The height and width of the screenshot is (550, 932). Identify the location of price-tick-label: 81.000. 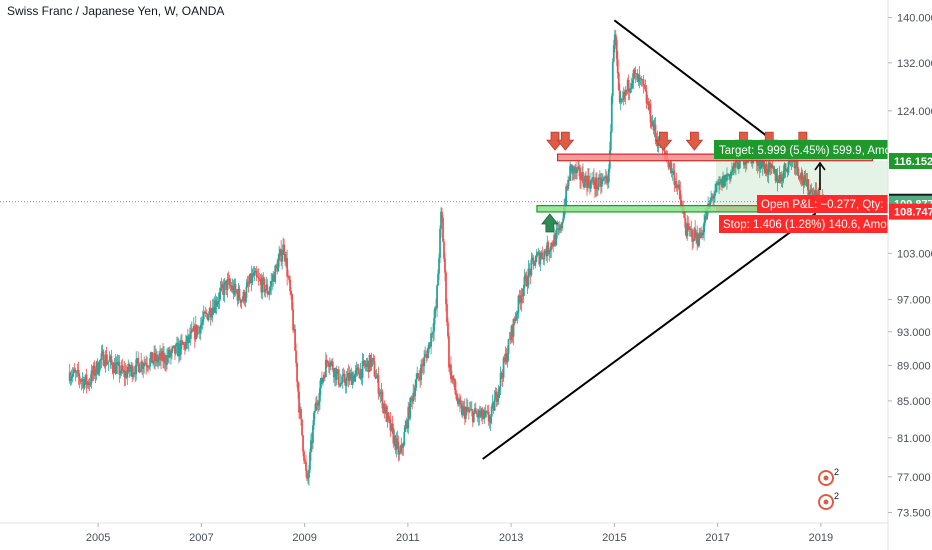
(914, 439).